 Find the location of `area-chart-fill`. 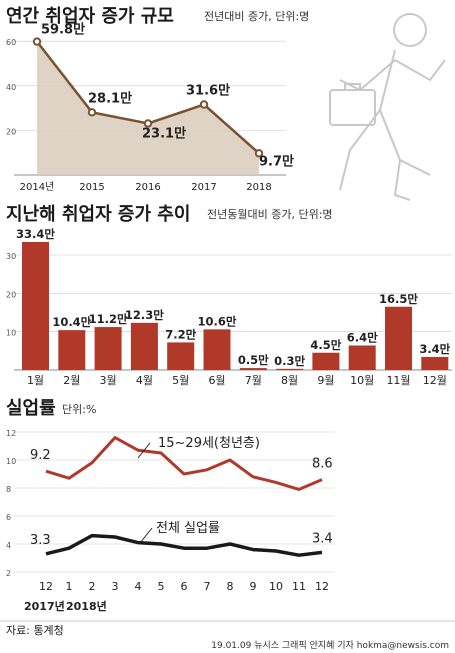

area-chart-fill is located at coordinates (148, 108).